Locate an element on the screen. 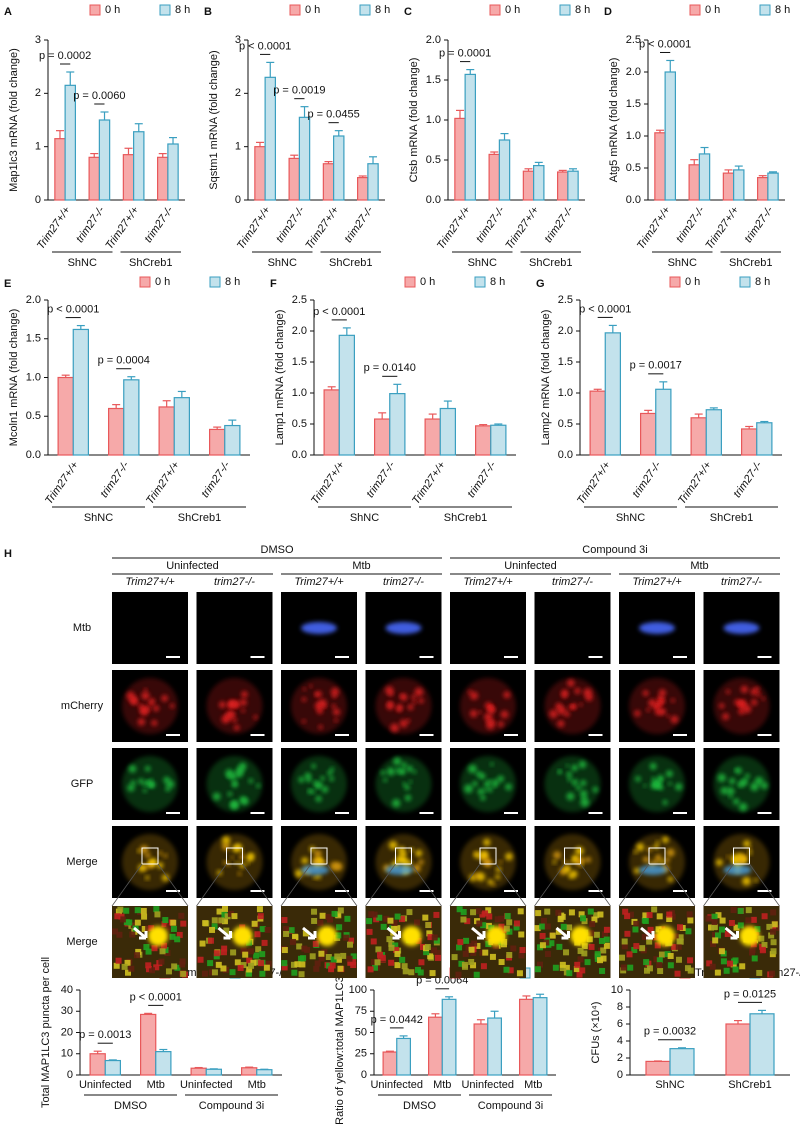 The image size is (800, 1126). group-label: ShCreb1 is located at coordinates (350, 263).